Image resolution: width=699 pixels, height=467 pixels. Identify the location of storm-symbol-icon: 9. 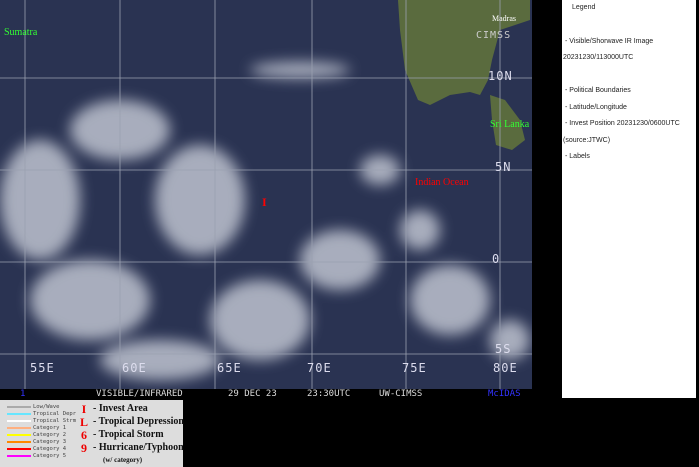
(84, 448).